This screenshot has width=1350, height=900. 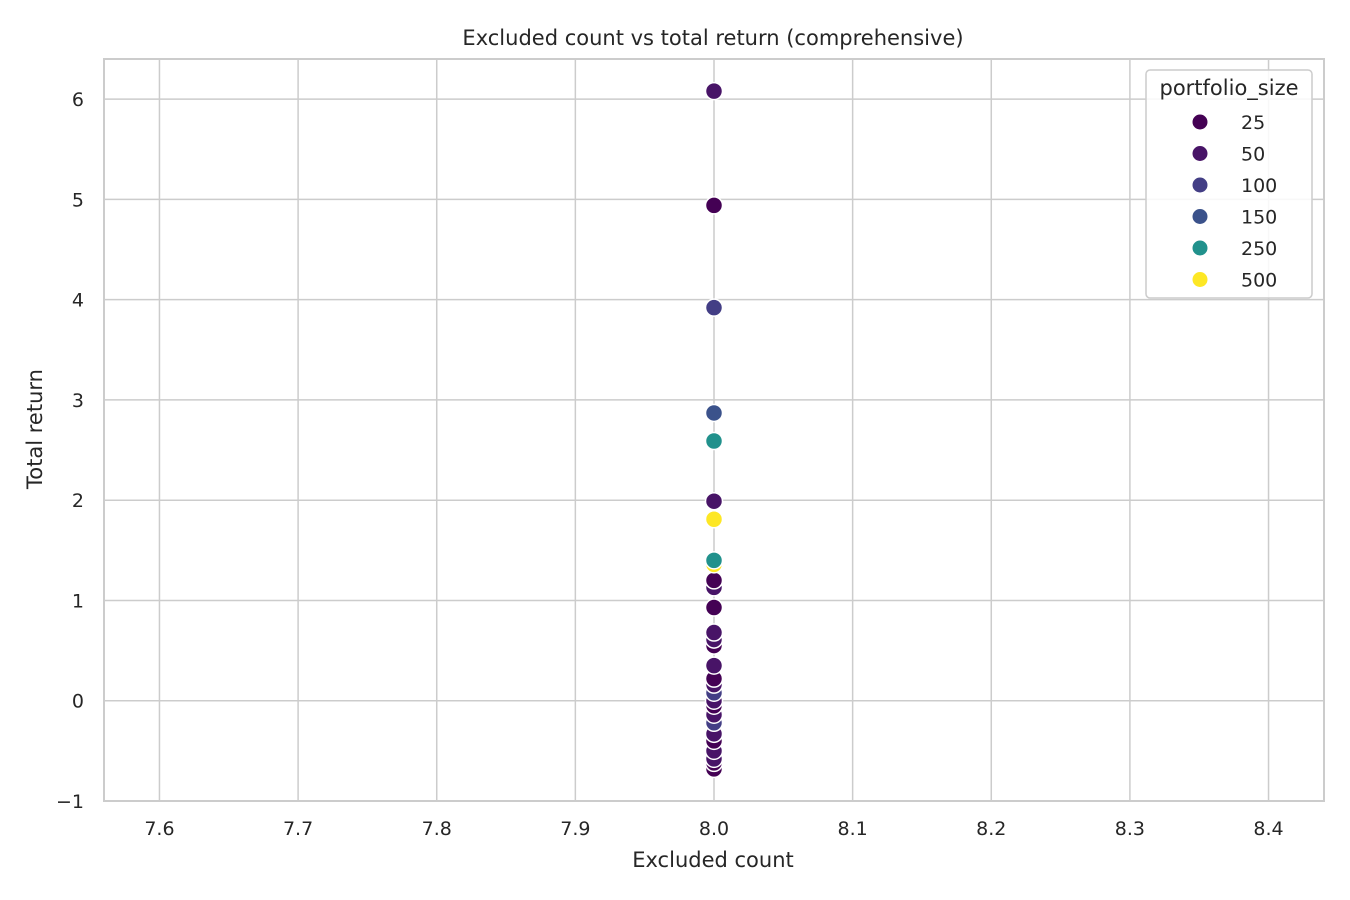 I want to click on legend-label: 25, so click(x=1253, y=123).